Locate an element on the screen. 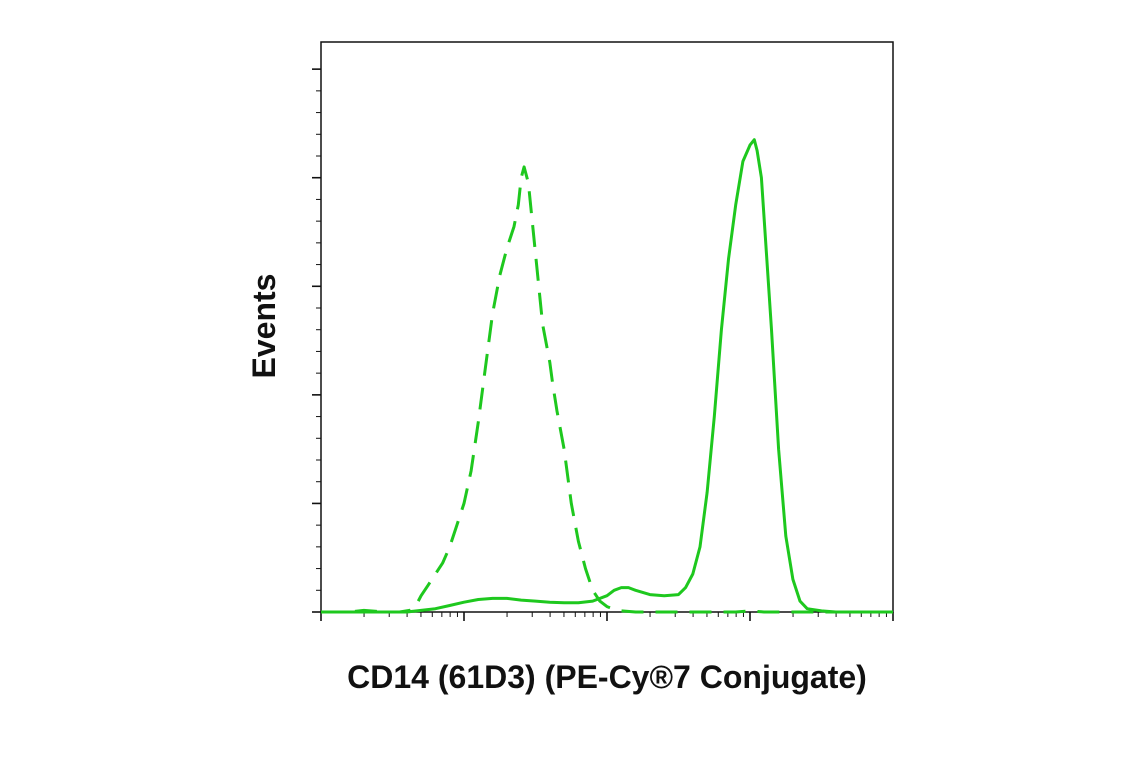  y-axis-ticks is located at coordinates (316, 340).